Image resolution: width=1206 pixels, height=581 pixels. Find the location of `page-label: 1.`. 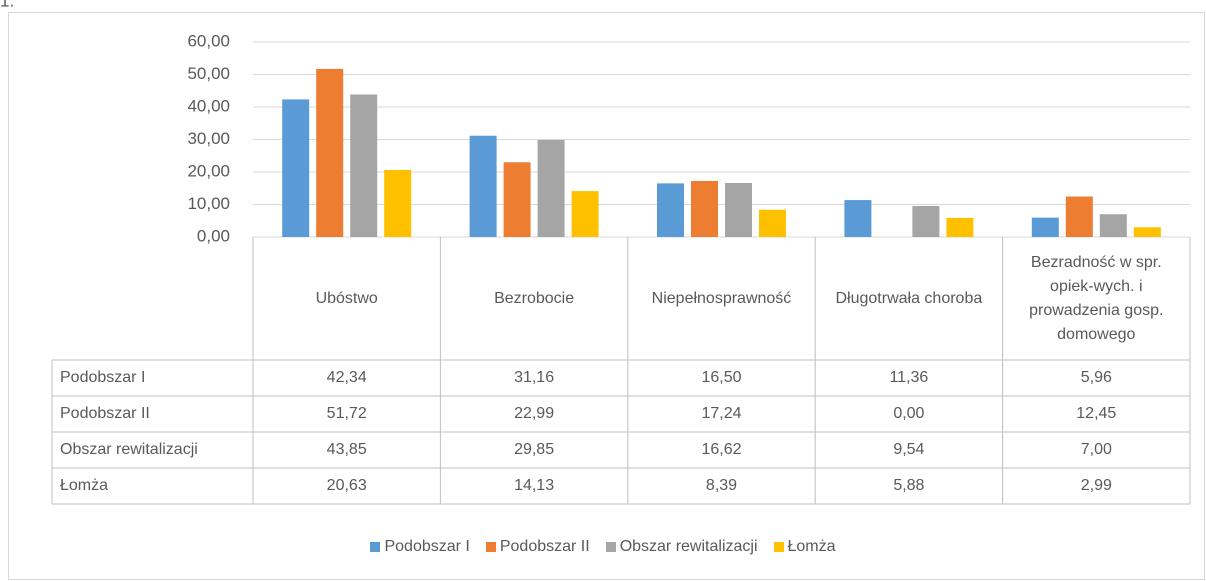

page-label: 1. is located at coordinates (7, 5).